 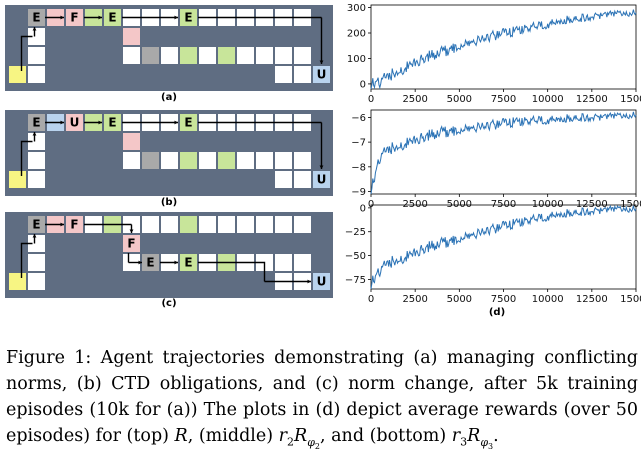 I want to click on series-line, so click(x=503, y=49).